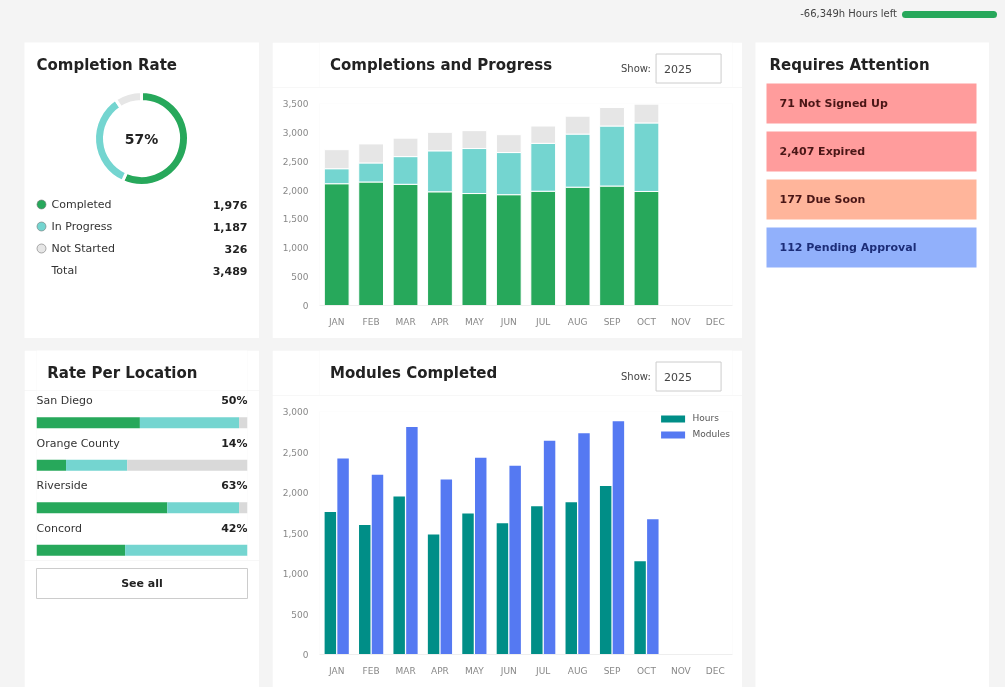 This screenshot has width=1005, height=698. What do you see at coordinates (59, 528) in the screenshot?
I see `y-tick-label: Concord` at bounding box center [59, 528].